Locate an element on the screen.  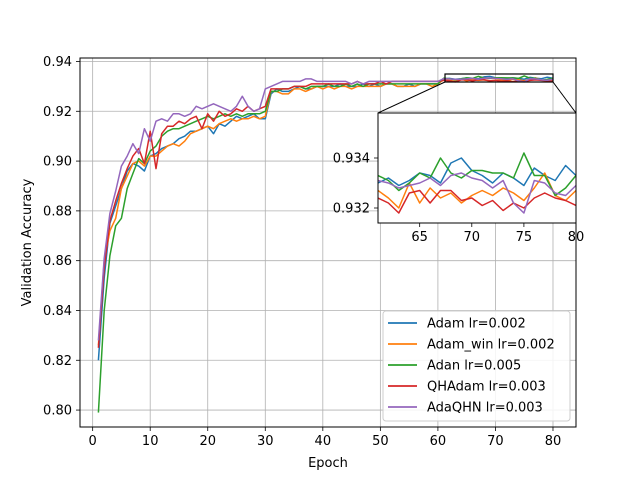
y-tick-label-1: 0.82 is located at coordinates (57, 361).